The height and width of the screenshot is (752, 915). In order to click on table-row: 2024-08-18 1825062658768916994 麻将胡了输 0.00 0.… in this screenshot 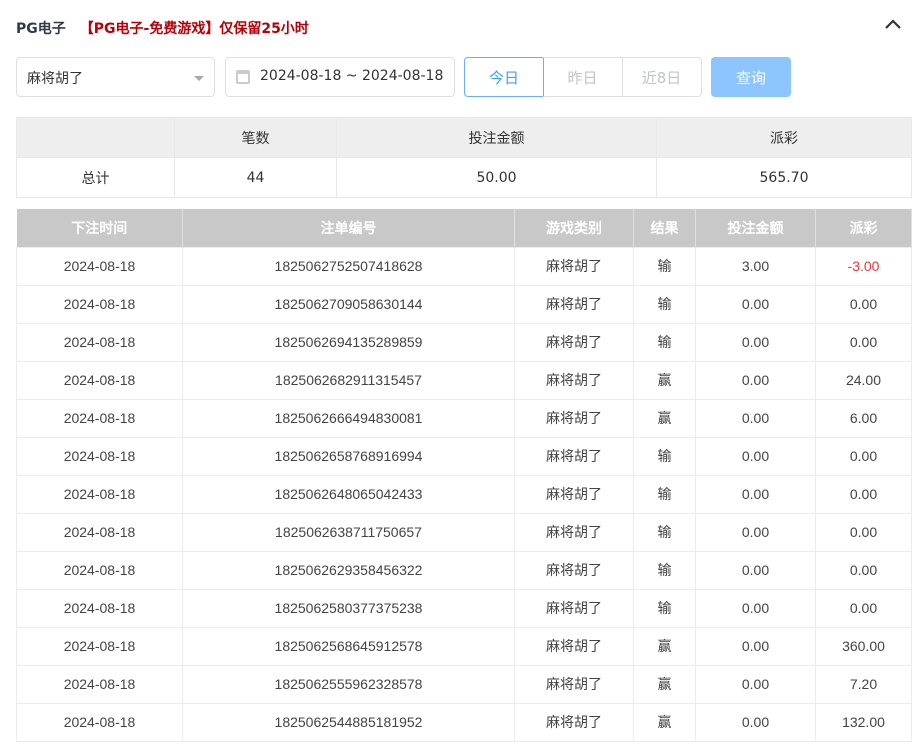, I will do `click(464, 456)`.